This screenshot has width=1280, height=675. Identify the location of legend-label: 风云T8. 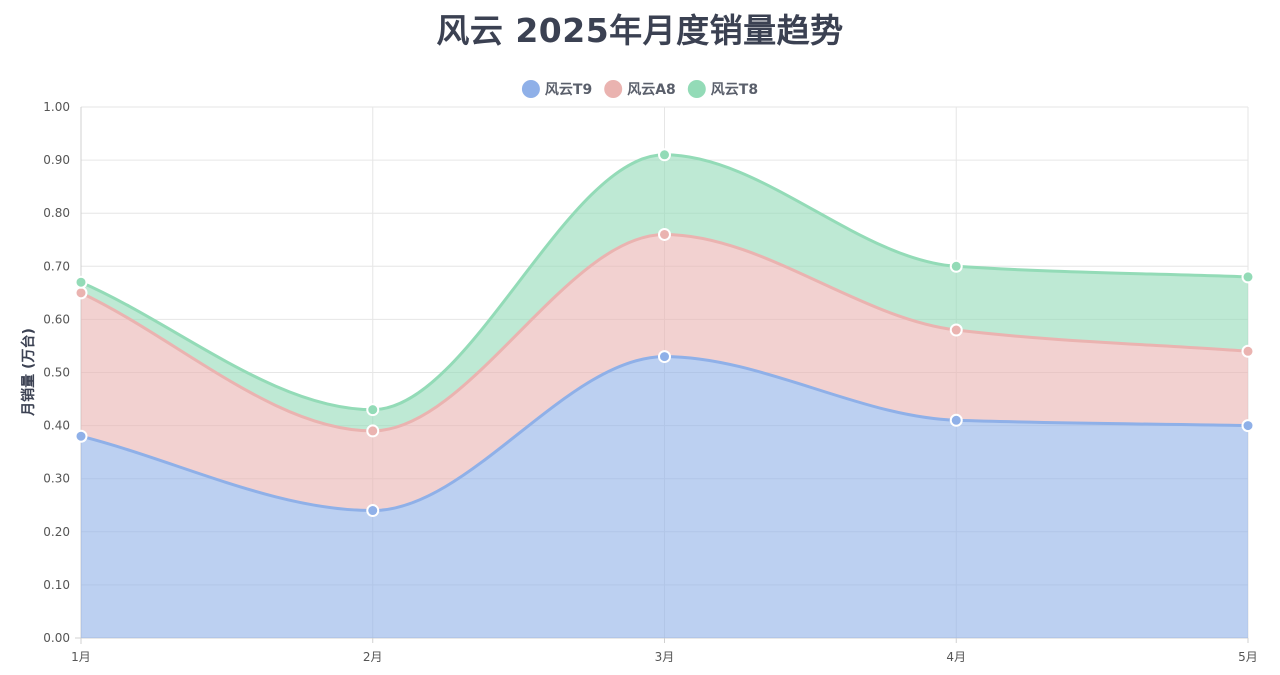
(734, 90).